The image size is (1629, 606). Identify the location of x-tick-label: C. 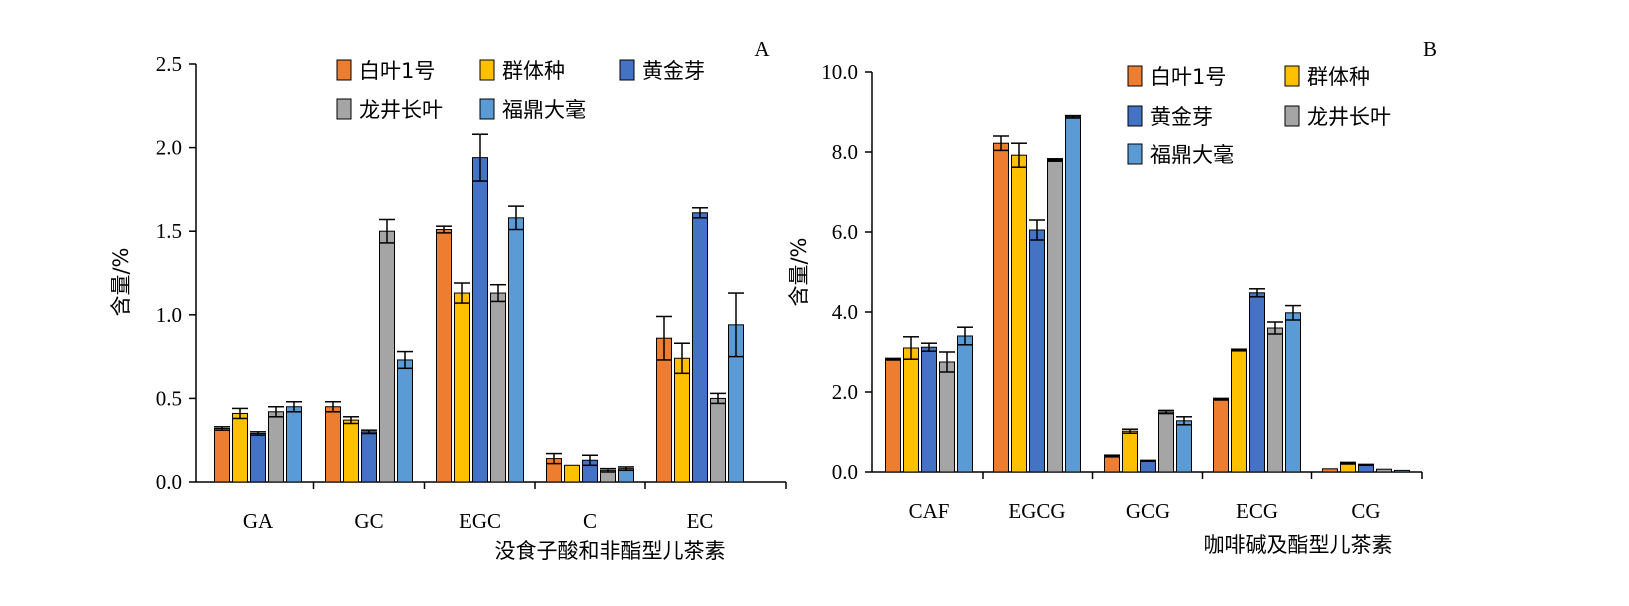
(590, 521).